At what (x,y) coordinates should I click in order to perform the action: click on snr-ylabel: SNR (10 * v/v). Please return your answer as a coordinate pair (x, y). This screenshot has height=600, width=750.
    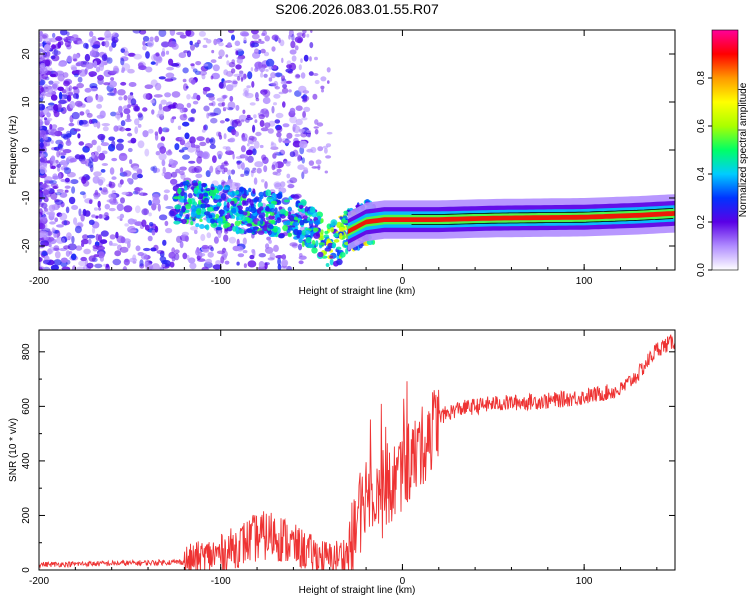
    Looking at the image, I should click on (13, 450).